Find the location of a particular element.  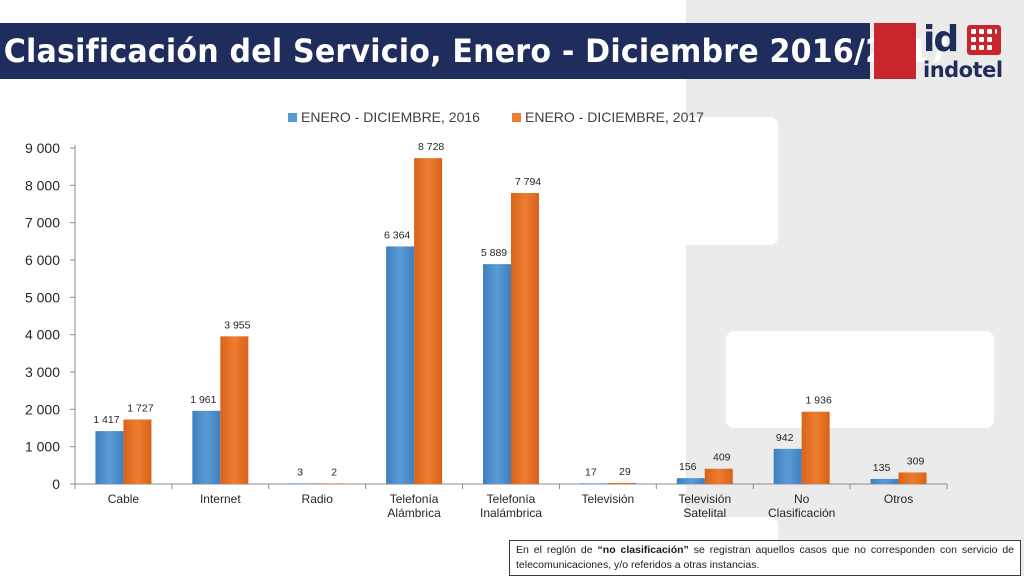

data-label-2017: 29 is located at coordinates (625, 472).